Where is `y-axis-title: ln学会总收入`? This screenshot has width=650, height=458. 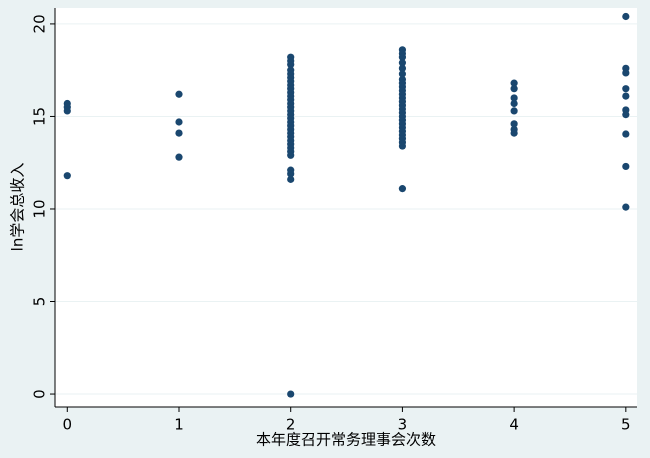 y-axis-title: ln学会总收入 is located at coordinates (18, 207).